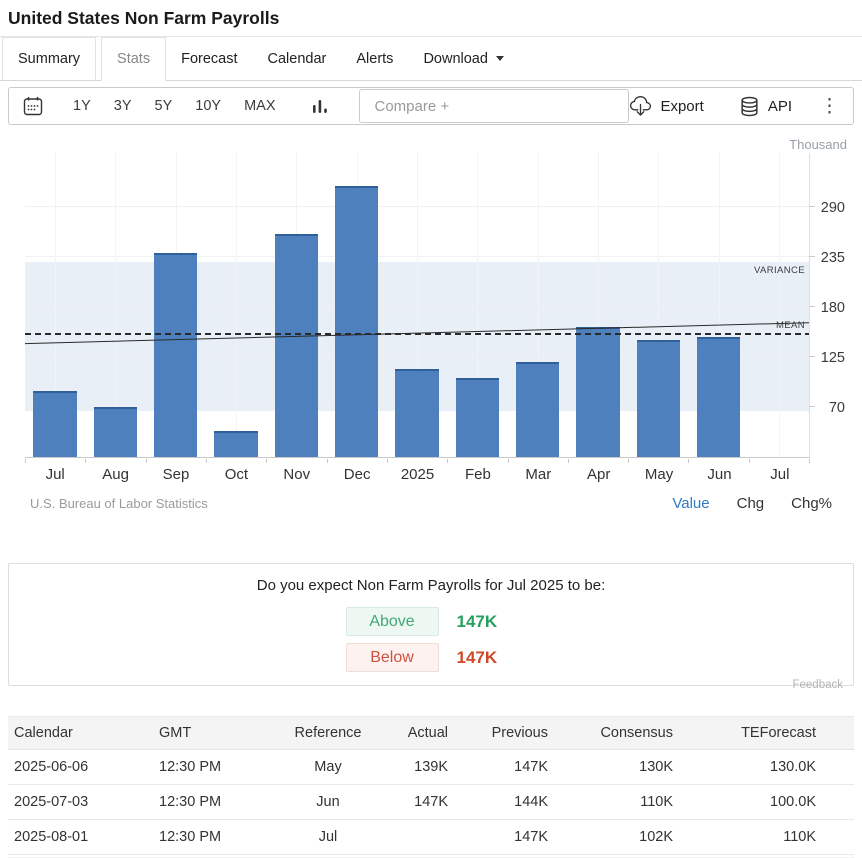  I want to click on x-axis-label: May, so click(659, 474).